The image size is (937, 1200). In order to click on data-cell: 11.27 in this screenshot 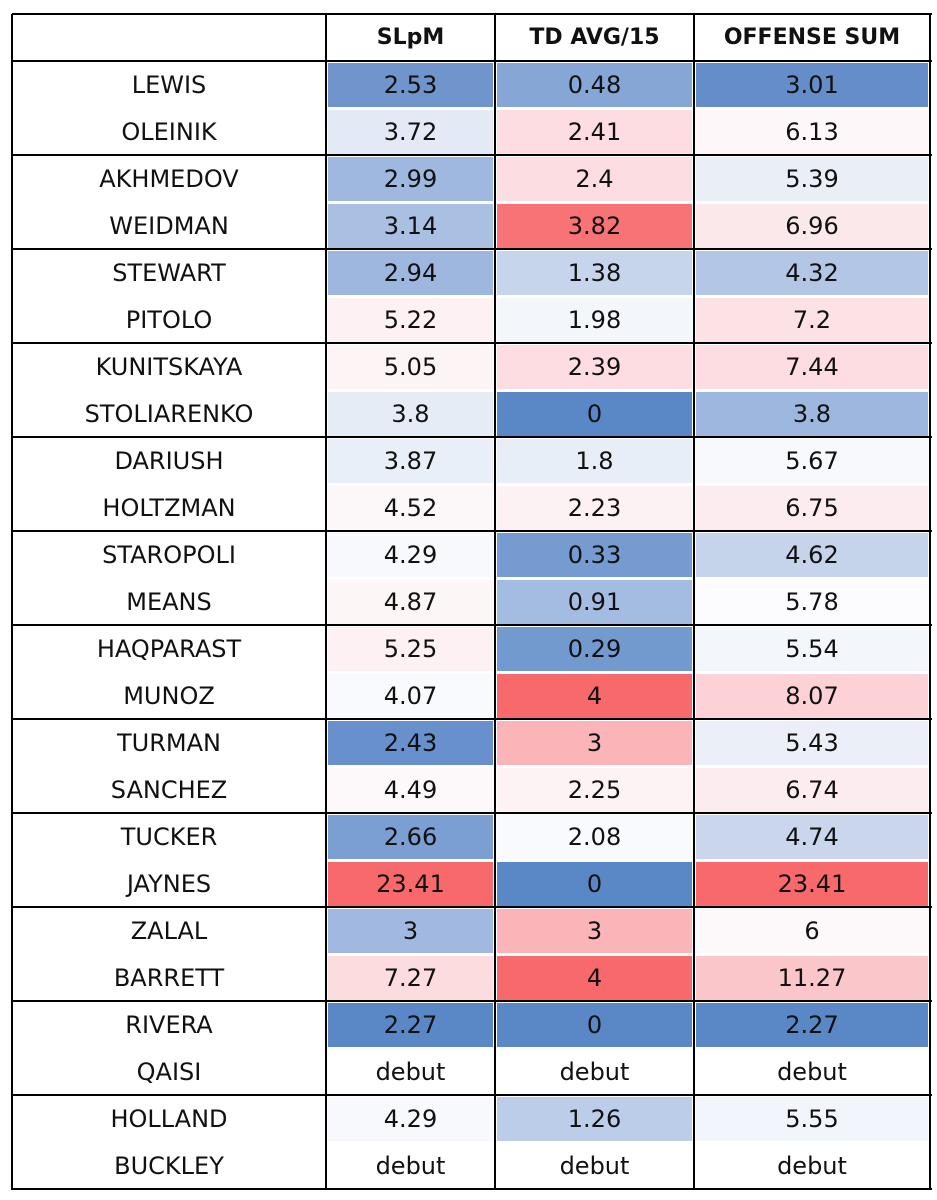, I will do `click(812, 978)`.